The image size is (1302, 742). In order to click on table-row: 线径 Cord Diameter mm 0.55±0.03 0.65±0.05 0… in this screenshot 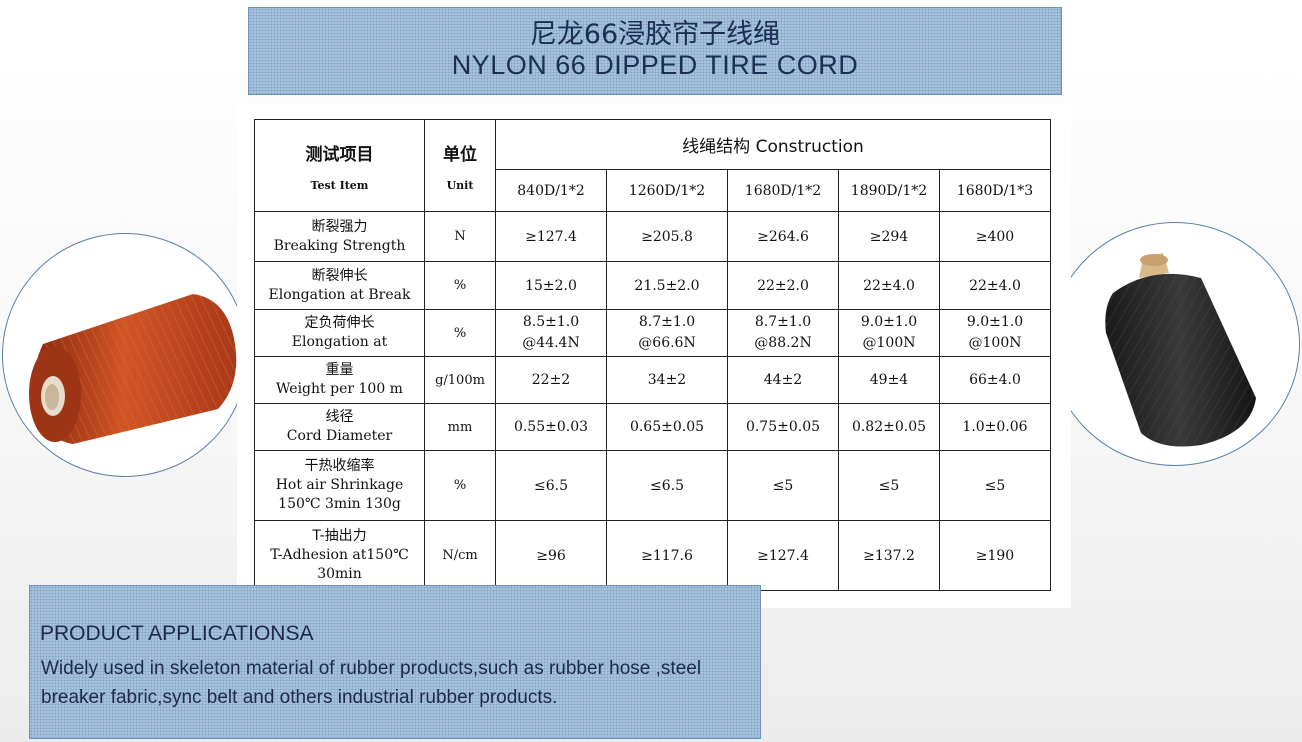, I will do `click(652, 427)`.